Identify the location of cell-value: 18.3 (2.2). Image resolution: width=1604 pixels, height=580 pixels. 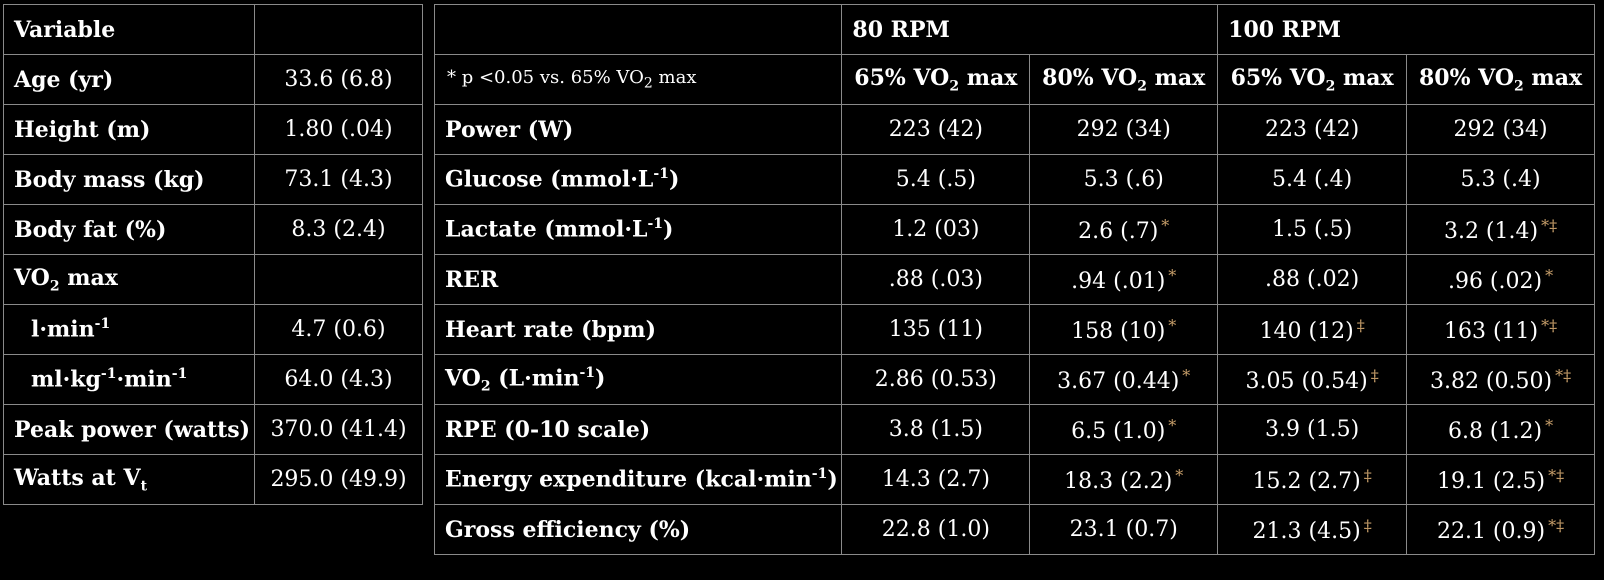
(1118, 481).